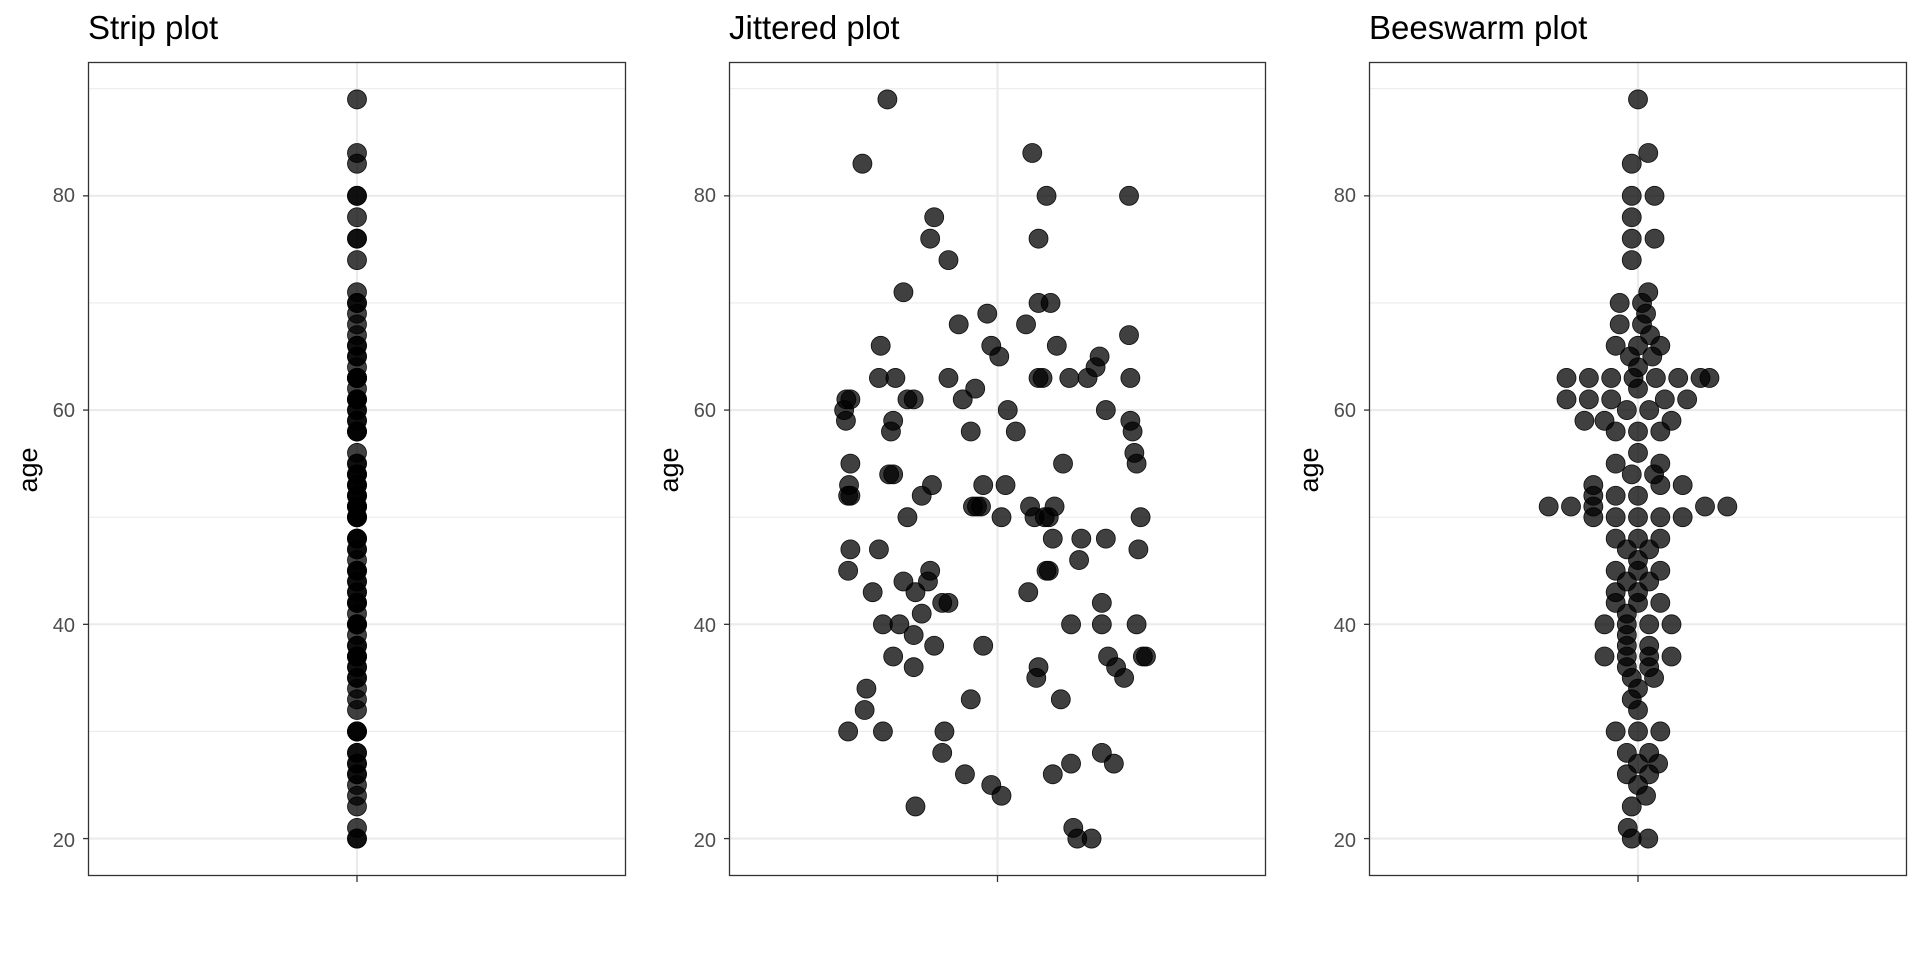 This screenshot has height=960, width=1920. Describe the element at coordinates (705, 196) in the screenshot. I see `y-tick-label: 80` at that location.